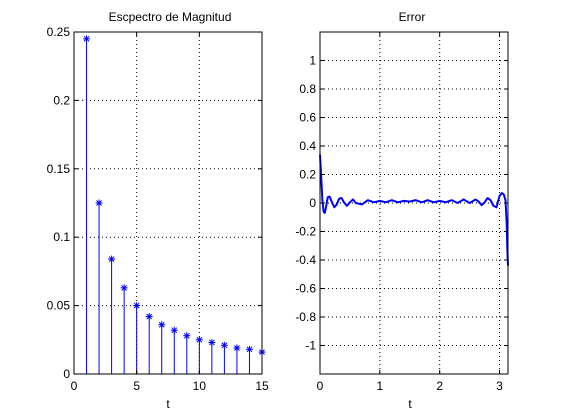  Describe the element at coordinates (66, 374) in the screenshot. I see `magnitude-spectrum-ytick-label-0: 0` at that location.